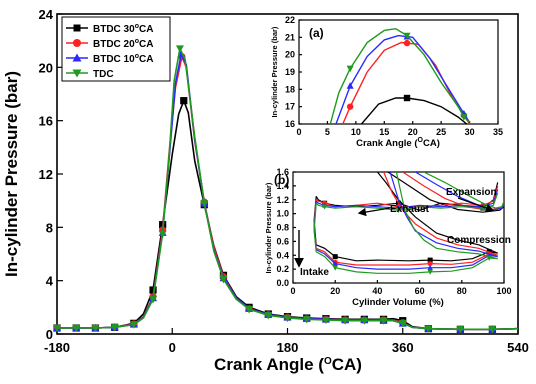 This screenshot has height=384, width=536. Describe the element at coordinates (288, 364) in the screenshot. I see `main-x-axis-label: Crank Angle (OCA)` at that location.